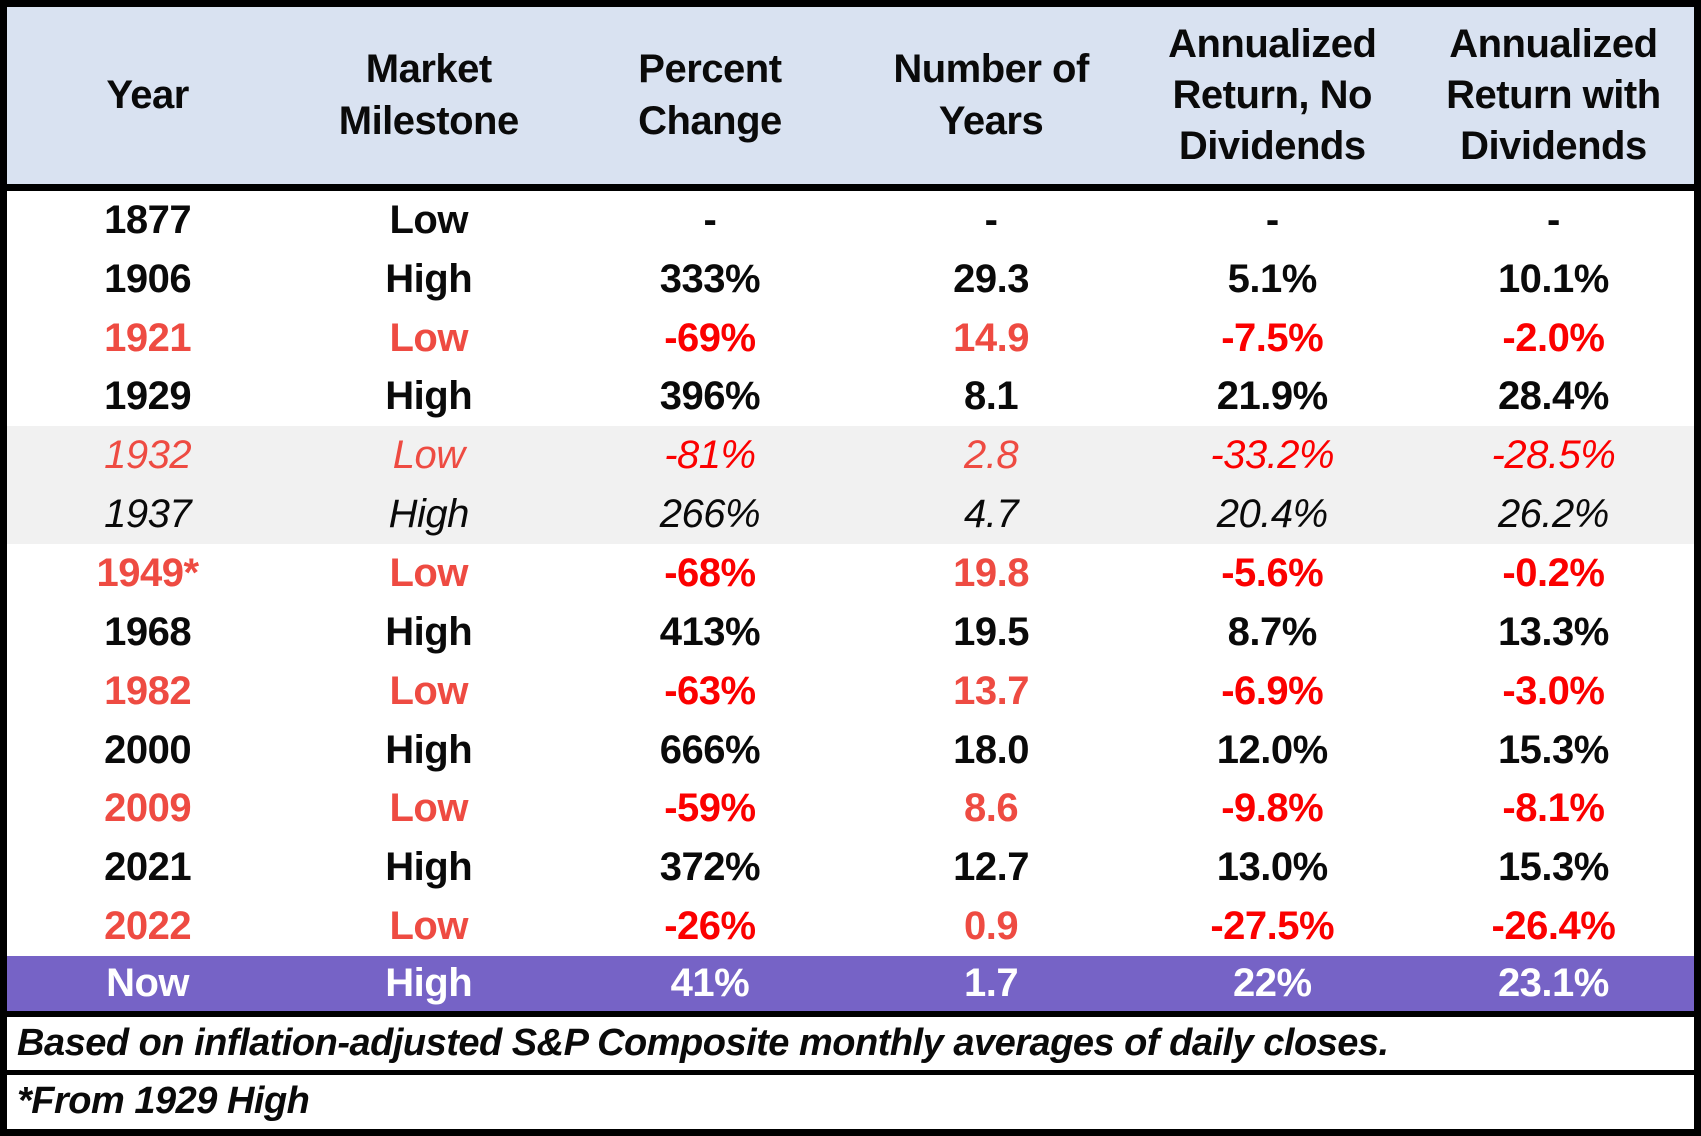 This screenshot has width=1701, height=1136. What do you see at coordinates (1272, 455) in the screenshot?
I see `cell-annualized-return-no-dividends: -33.2%` at bounding box center [1272, 455].